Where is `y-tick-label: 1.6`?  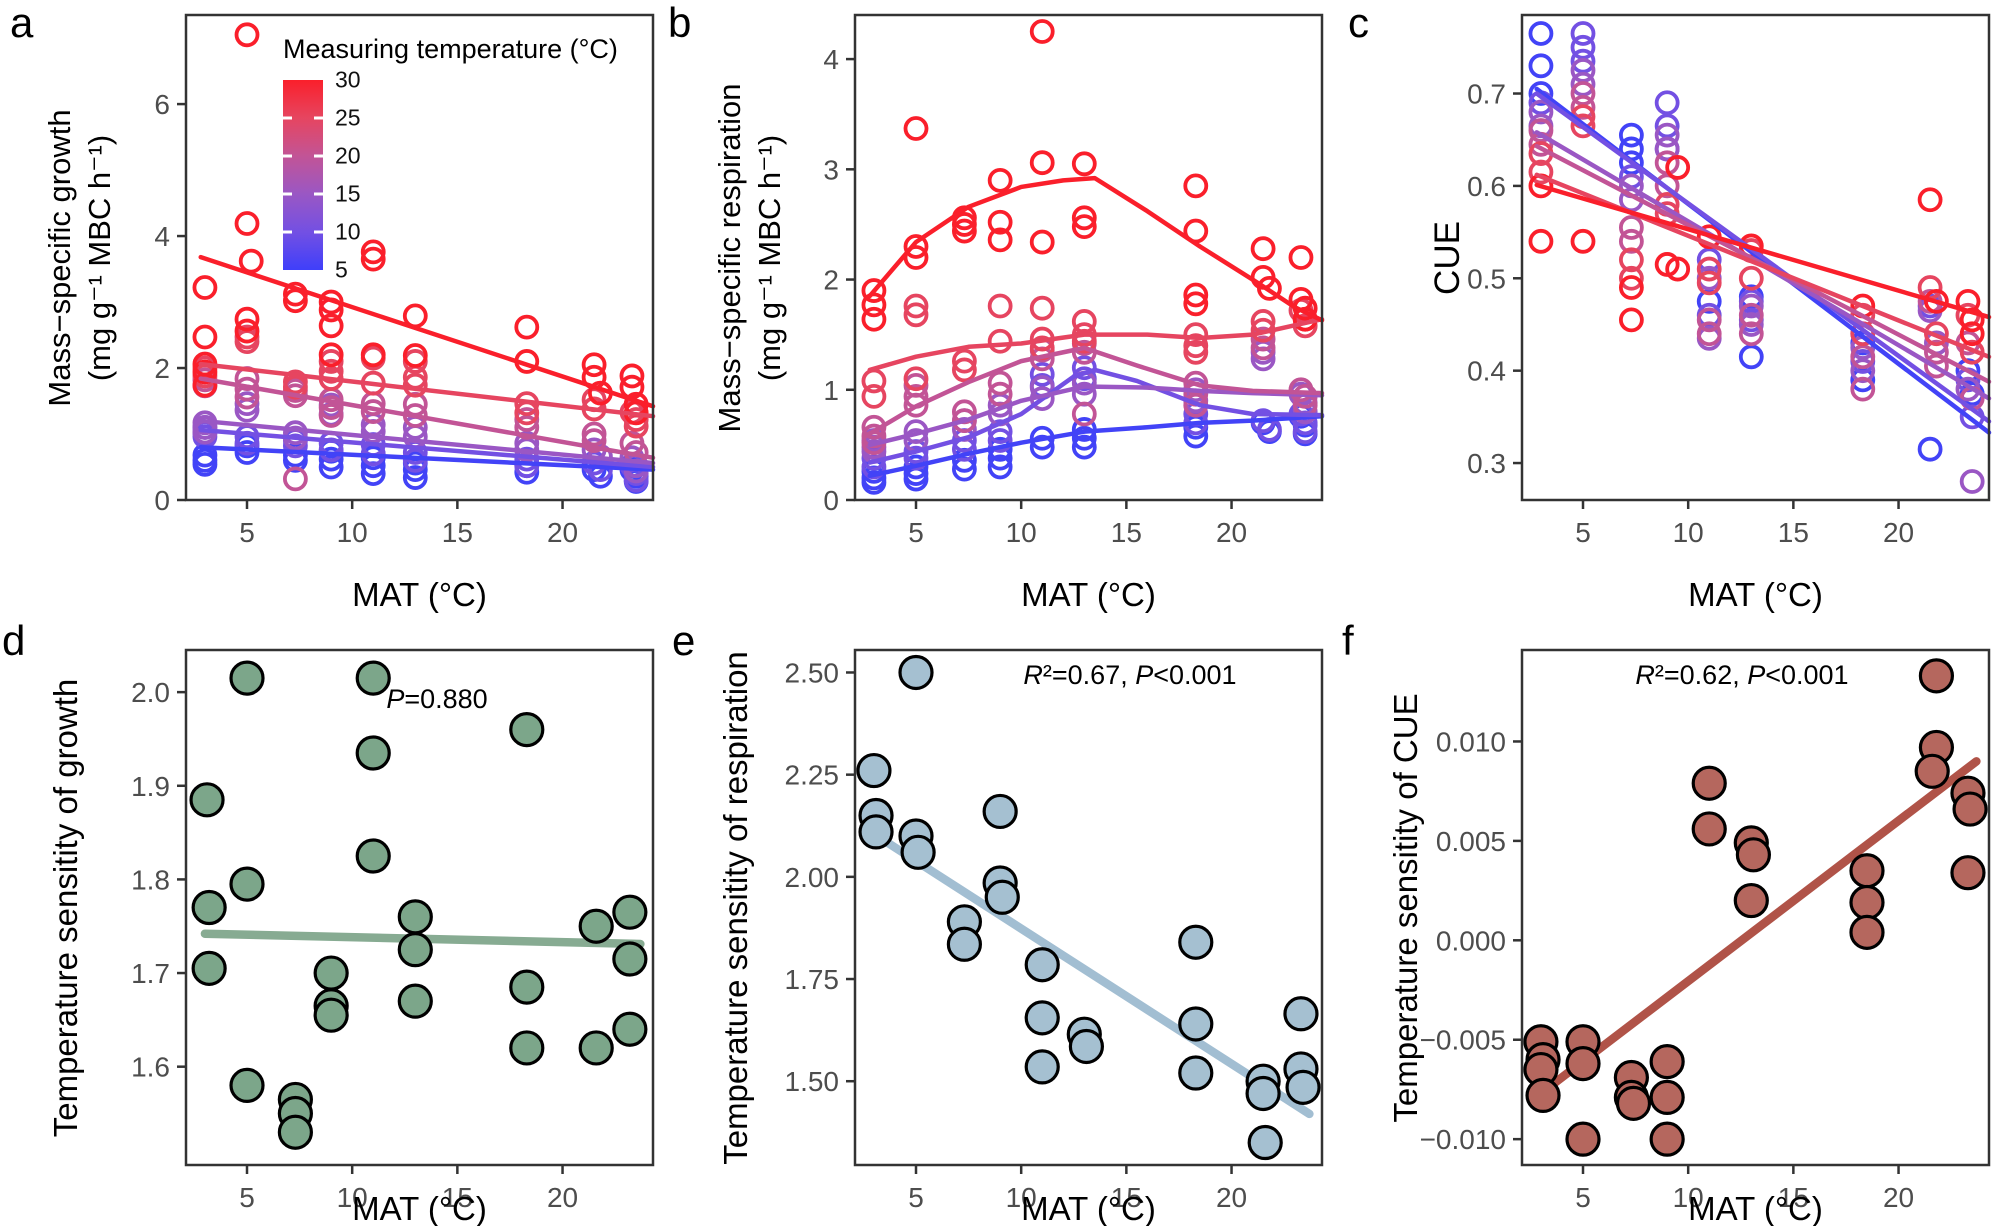
y-tick-label: 1.6 is located at coordinates (150, 1067).